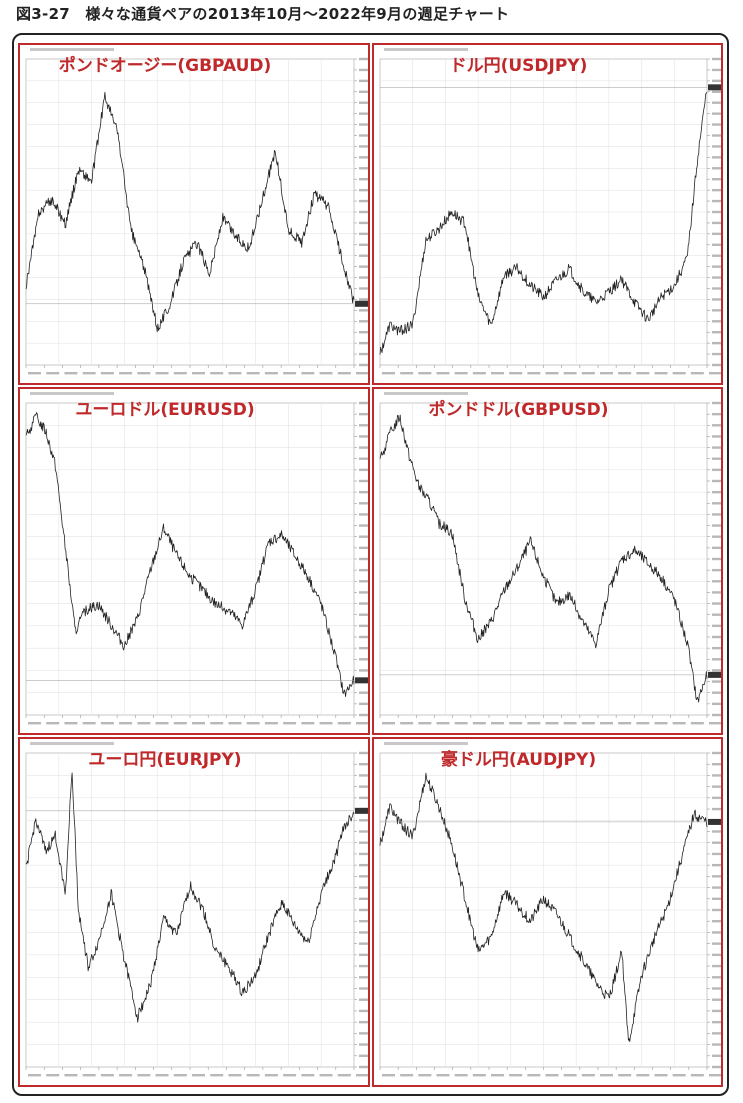 This screenshot has height=1103, width=743. I want to click on figure-title: 図3-27 様々な通貨ペアの2013年10月〜2022年9月の週足チャート, so click(263, 14).